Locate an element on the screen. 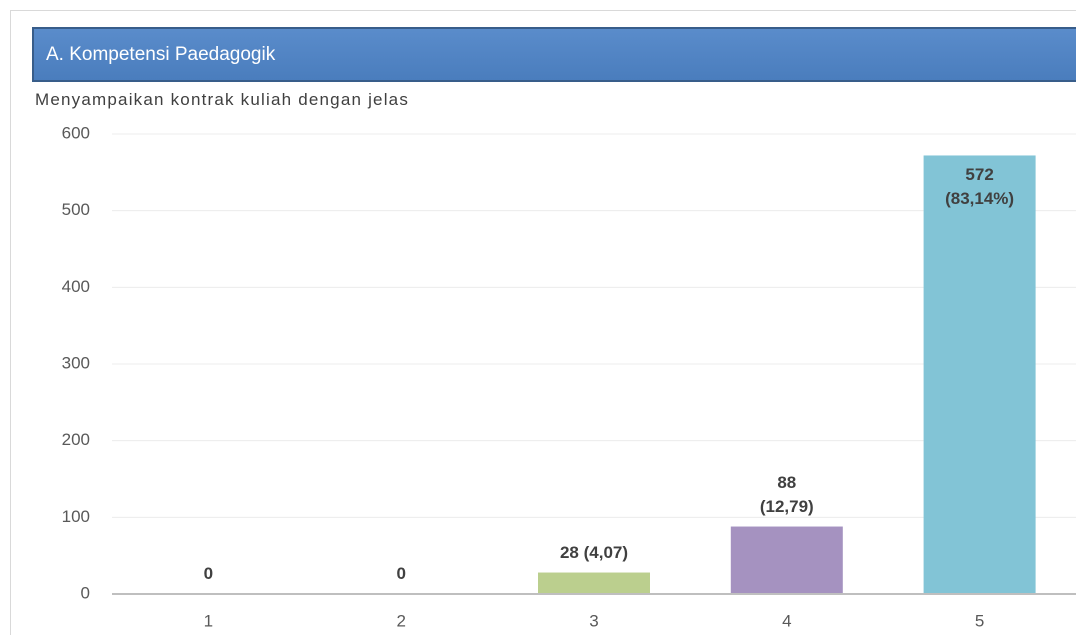 The image size is (1076, 635). y-tick-label: 500 is located at coordinates (76, 209).